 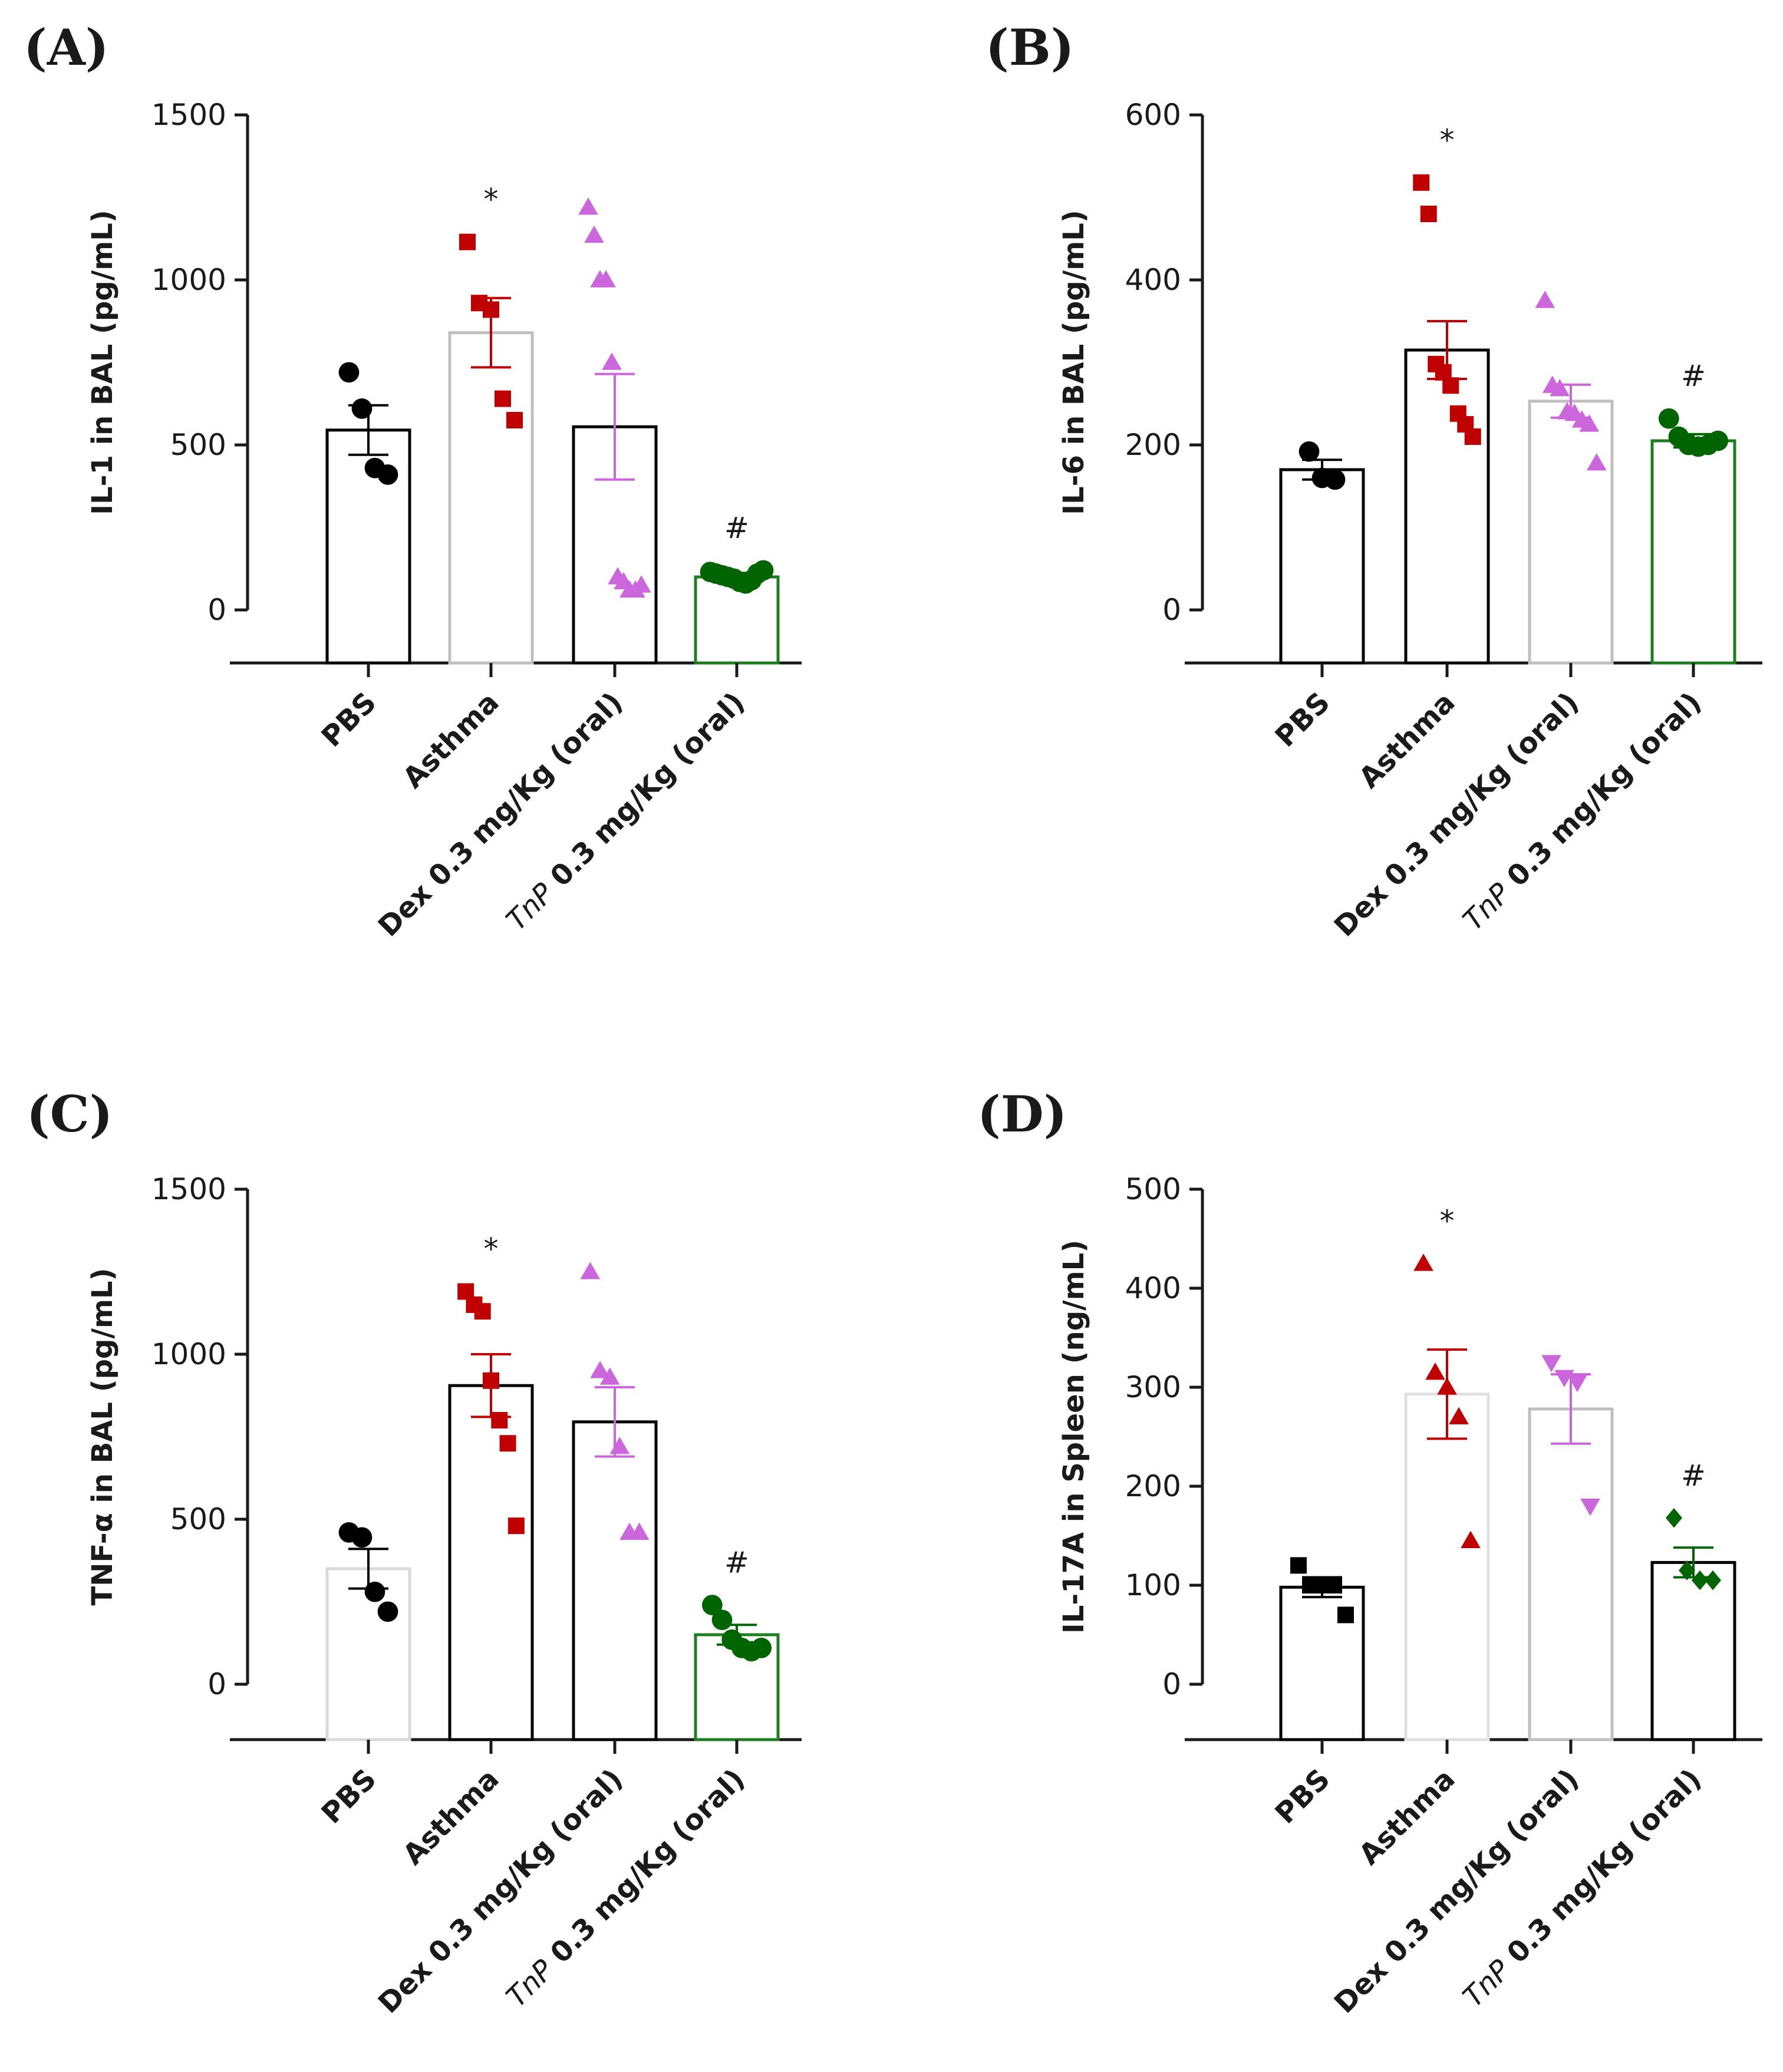 I want to click on panel-label: (C), so click(x=70, y=1114).